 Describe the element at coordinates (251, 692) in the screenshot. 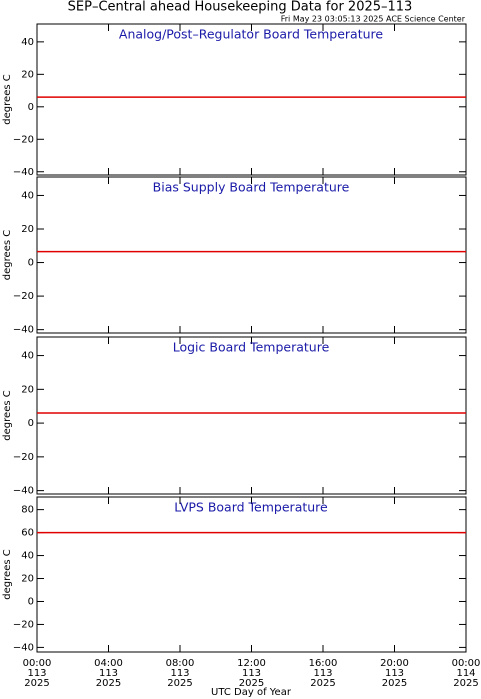

I see `x-axis-label: UTC Day of Year` at that location.